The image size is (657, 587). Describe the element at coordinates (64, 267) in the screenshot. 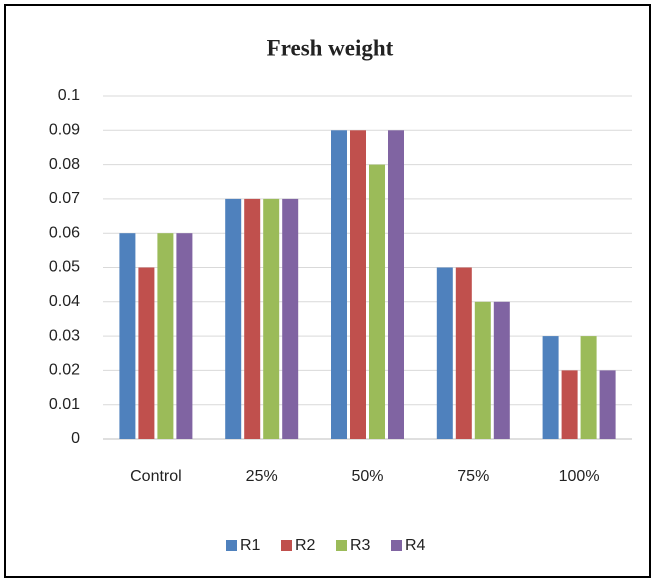

I see `y-tick-label: 0.05` at that location.